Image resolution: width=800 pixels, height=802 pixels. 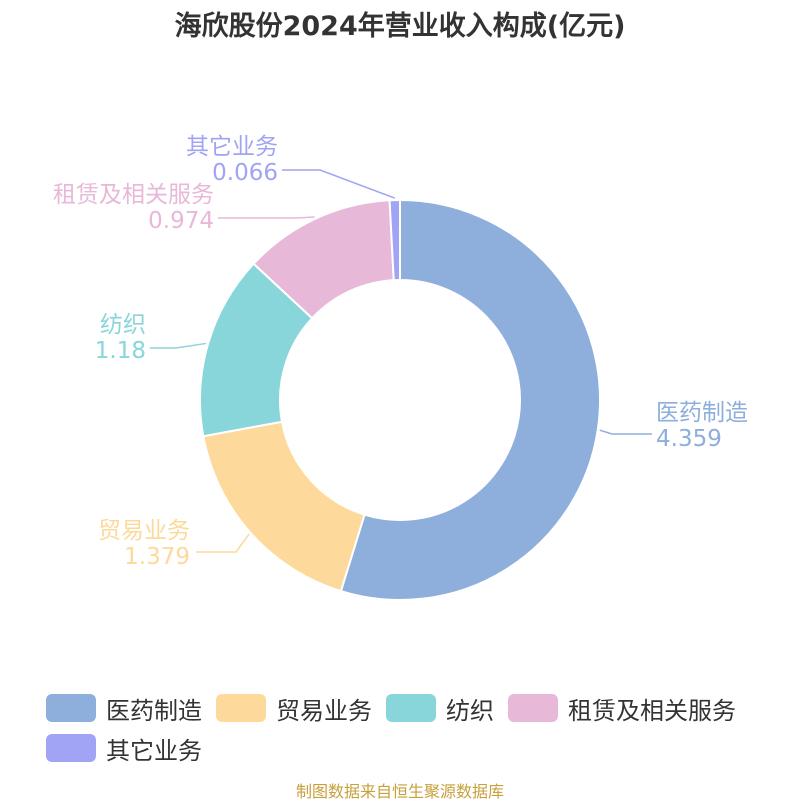 What do you see at coordinates (324, 710) in the screenshot?
I see `legend-label-1: 贸易业务` at bounding box center [324, 710].